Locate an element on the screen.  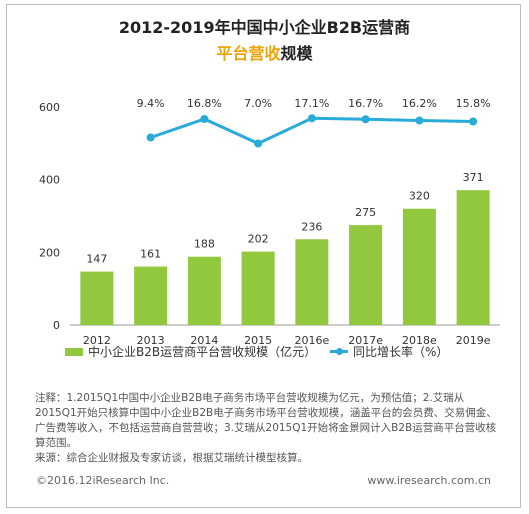
chart-subtitle: 平台营收规模 is located at coordinates (264, 52).